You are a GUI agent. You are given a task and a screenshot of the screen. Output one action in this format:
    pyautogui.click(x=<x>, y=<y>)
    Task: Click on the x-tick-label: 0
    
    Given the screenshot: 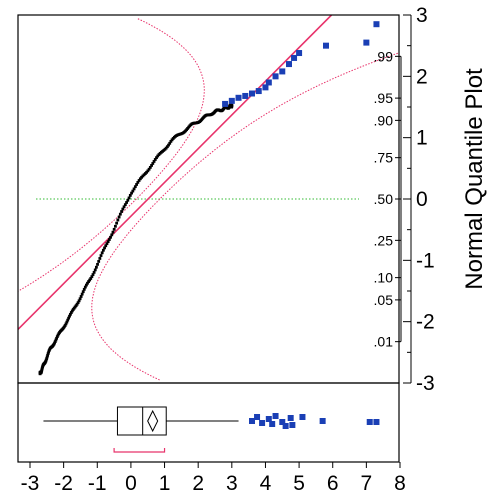 What is the action you would take?
    pyautogui.click(x=131, y=483)
    